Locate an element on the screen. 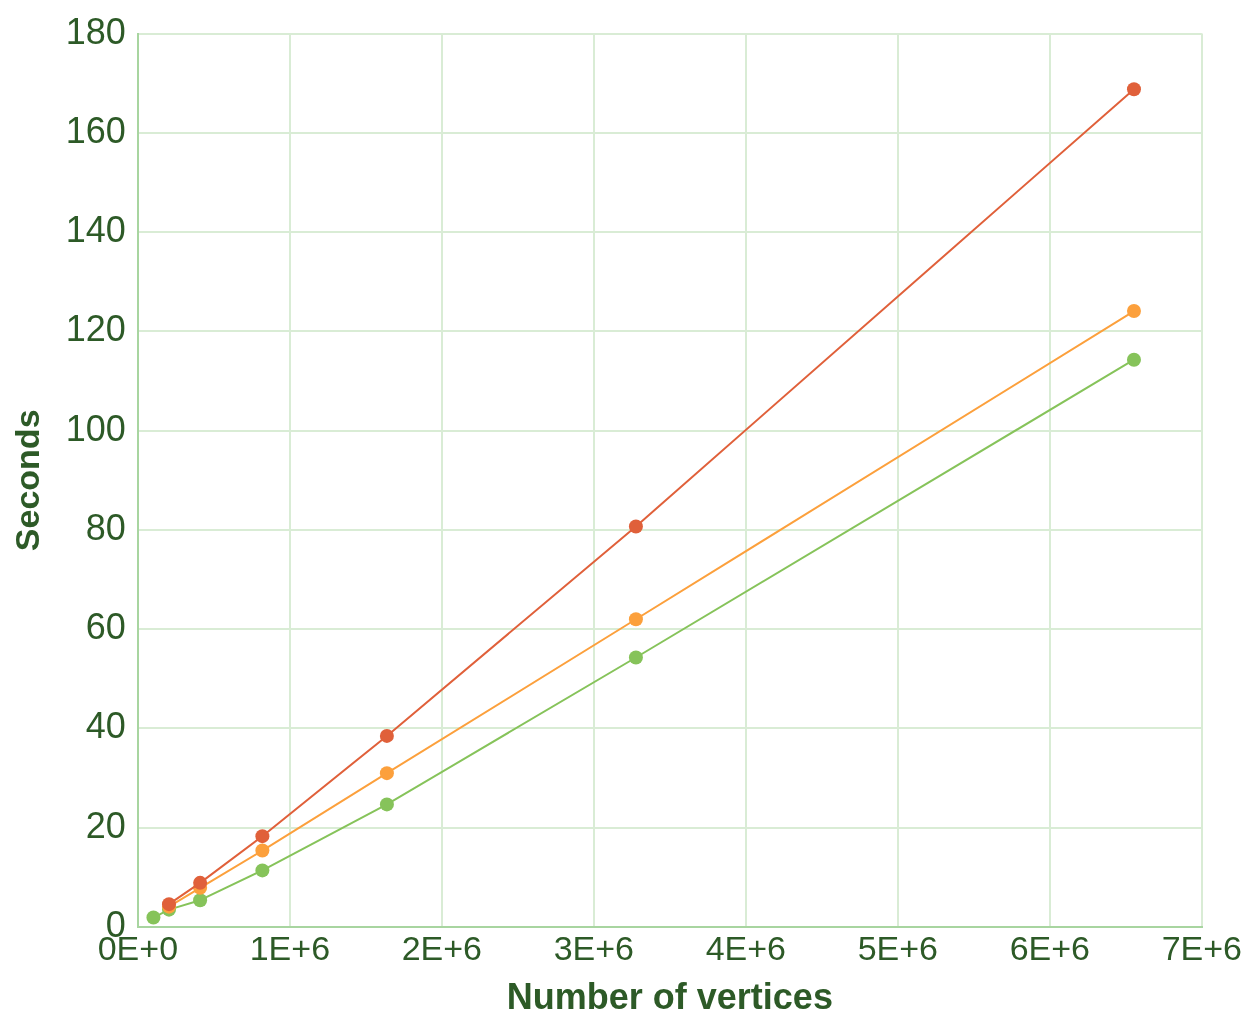 Image resolution: width=1245 pixels, height=1030 pixels. y-tick-label: 60 is located at coordinates (105, 627).